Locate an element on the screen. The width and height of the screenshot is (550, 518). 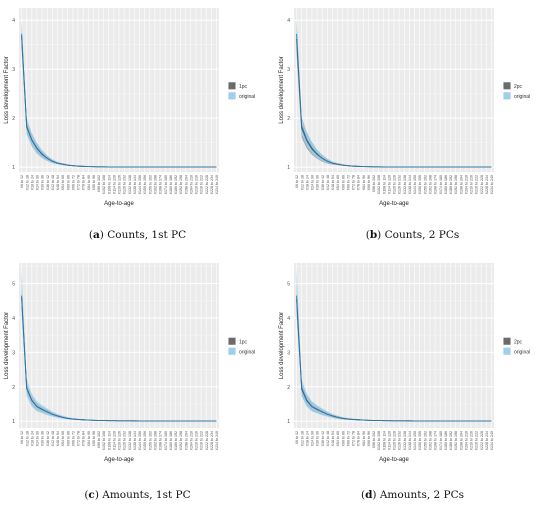
caption-a: (a) Counts, 1st PC is located at coordinates (137, 235).